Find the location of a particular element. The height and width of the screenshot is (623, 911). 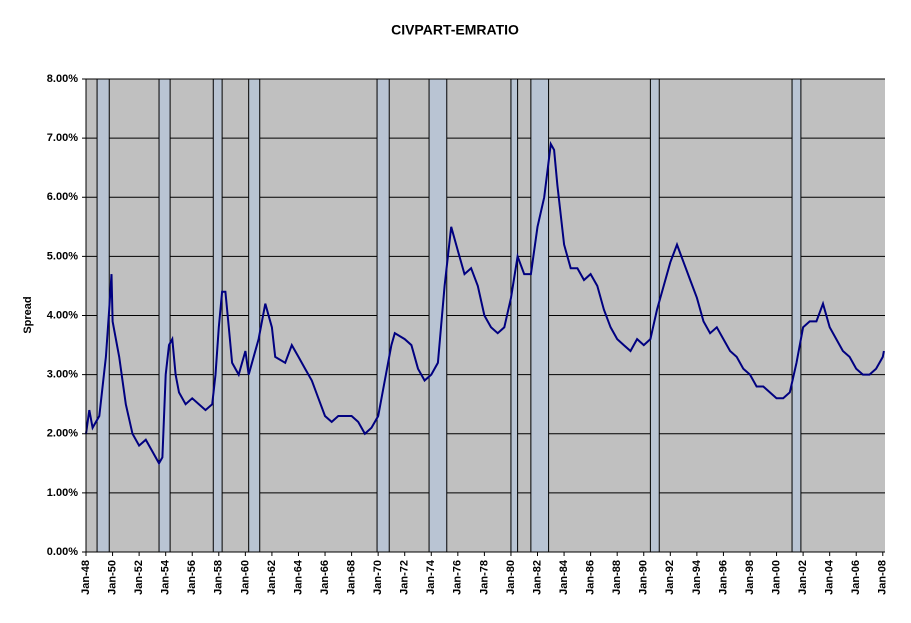

x-tick-label: Jan-98 is located at coordinates (750, 577).